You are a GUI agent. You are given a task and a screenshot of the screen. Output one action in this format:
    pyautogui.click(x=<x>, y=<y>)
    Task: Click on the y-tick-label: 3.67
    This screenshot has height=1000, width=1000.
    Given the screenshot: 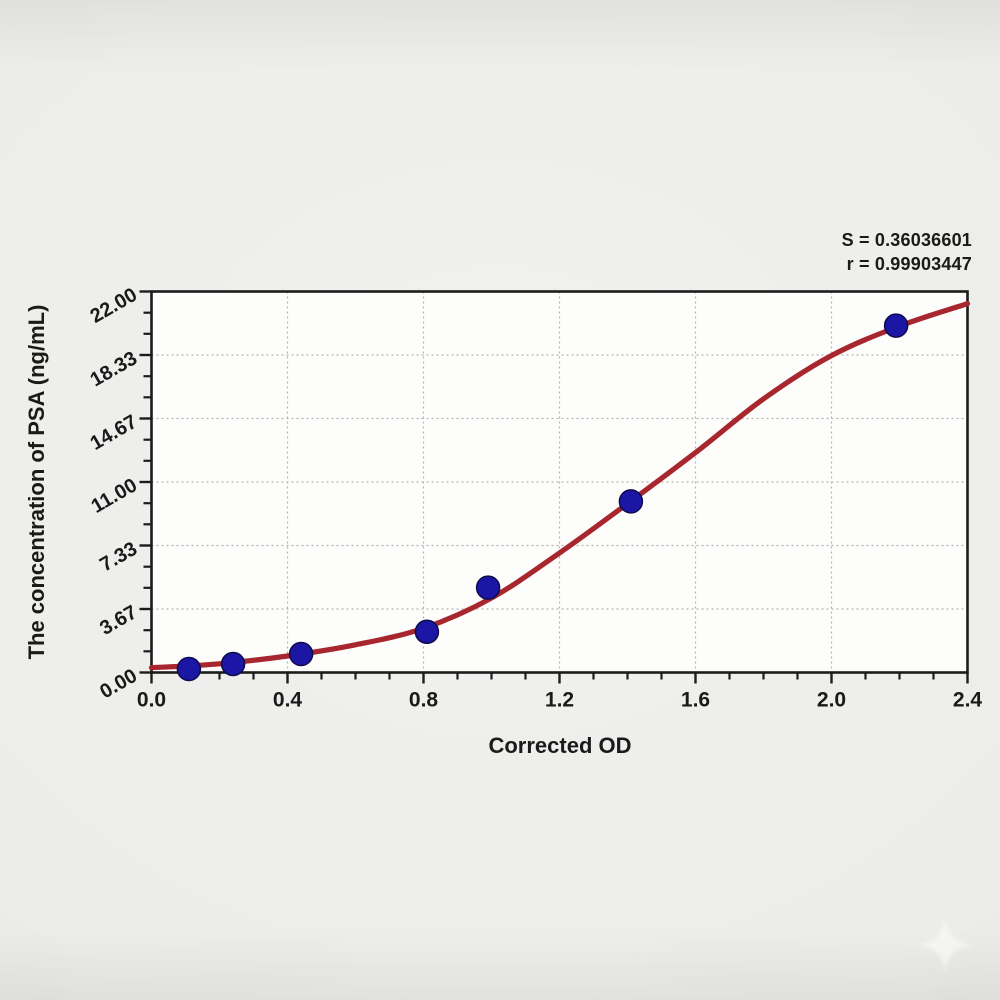 What is the action you would take?
    pyautogui.click(x=118, y=620)
    